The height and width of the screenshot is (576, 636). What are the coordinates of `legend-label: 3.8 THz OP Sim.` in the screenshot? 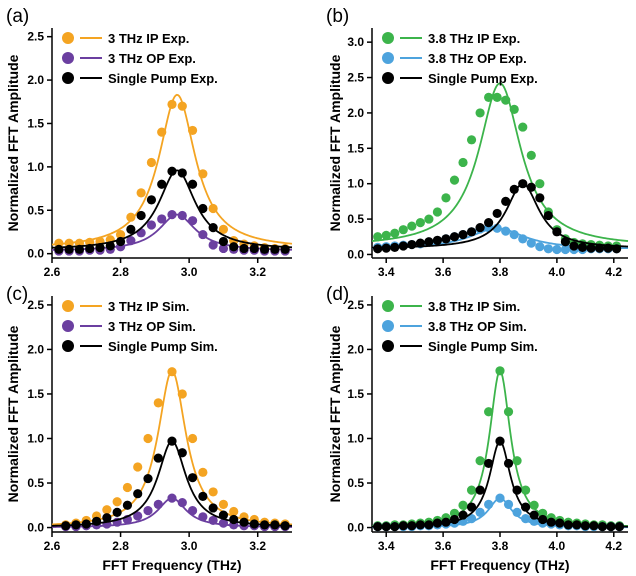 It's located at (477, 326).